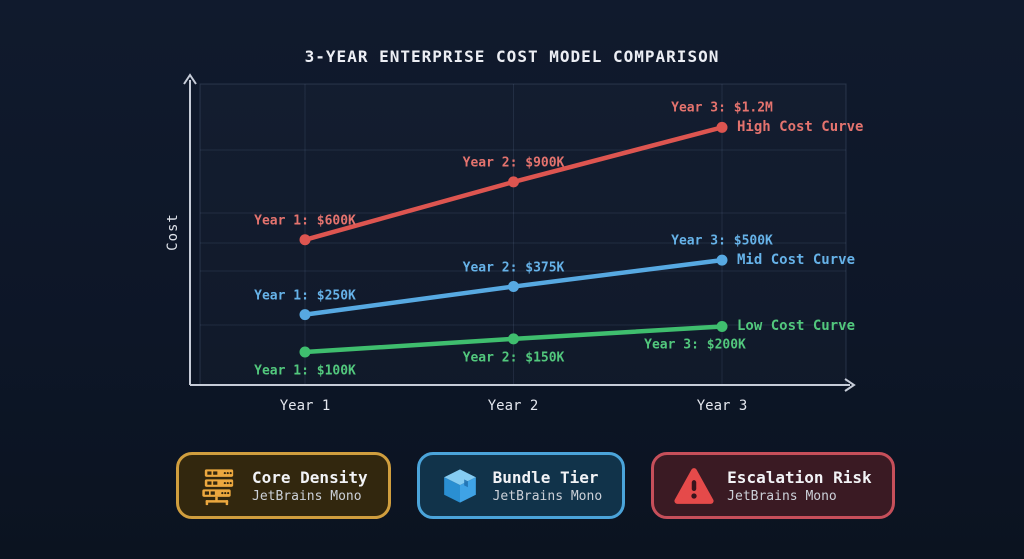  Describe the element at coordinates (722, 406) in the screenshot. I see `x-tick-year-3: Year 3` at that location.